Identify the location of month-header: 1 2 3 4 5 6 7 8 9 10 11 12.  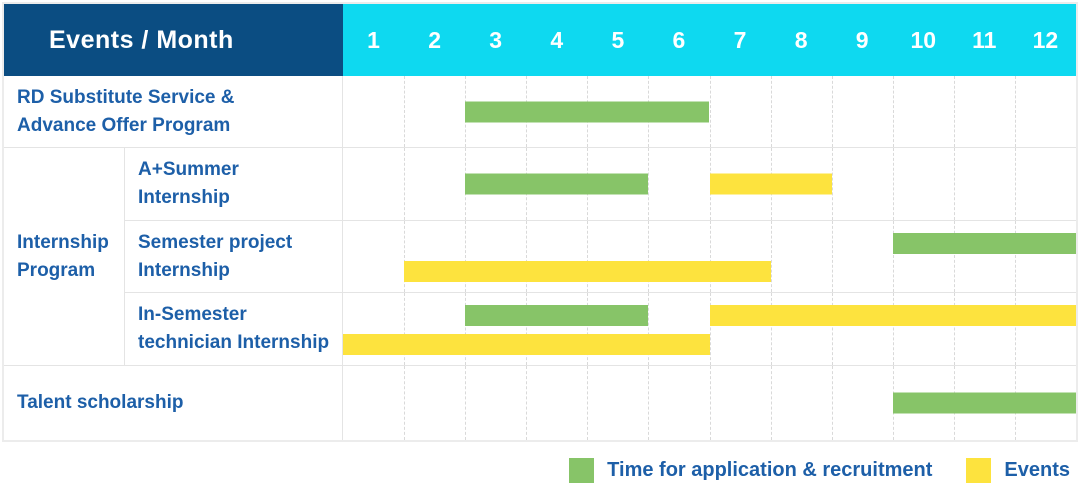
(709, 40).